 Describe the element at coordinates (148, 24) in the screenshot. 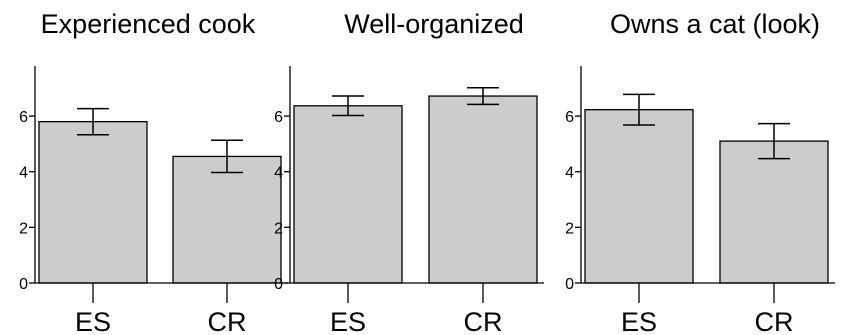

I see `chart-title: Experienced cook` at that location.